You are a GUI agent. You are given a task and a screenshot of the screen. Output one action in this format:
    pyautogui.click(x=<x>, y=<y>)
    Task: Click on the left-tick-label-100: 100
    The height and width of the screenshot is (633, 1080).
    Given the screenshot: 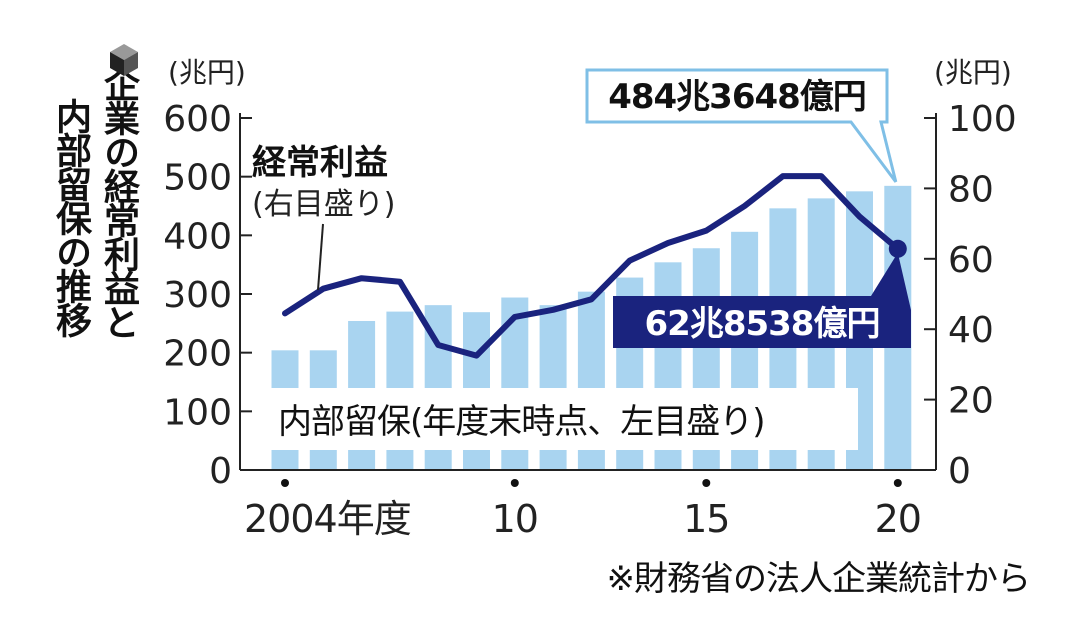 What is the action you would take?
    pyautogui.click(x=197, y=412)
    